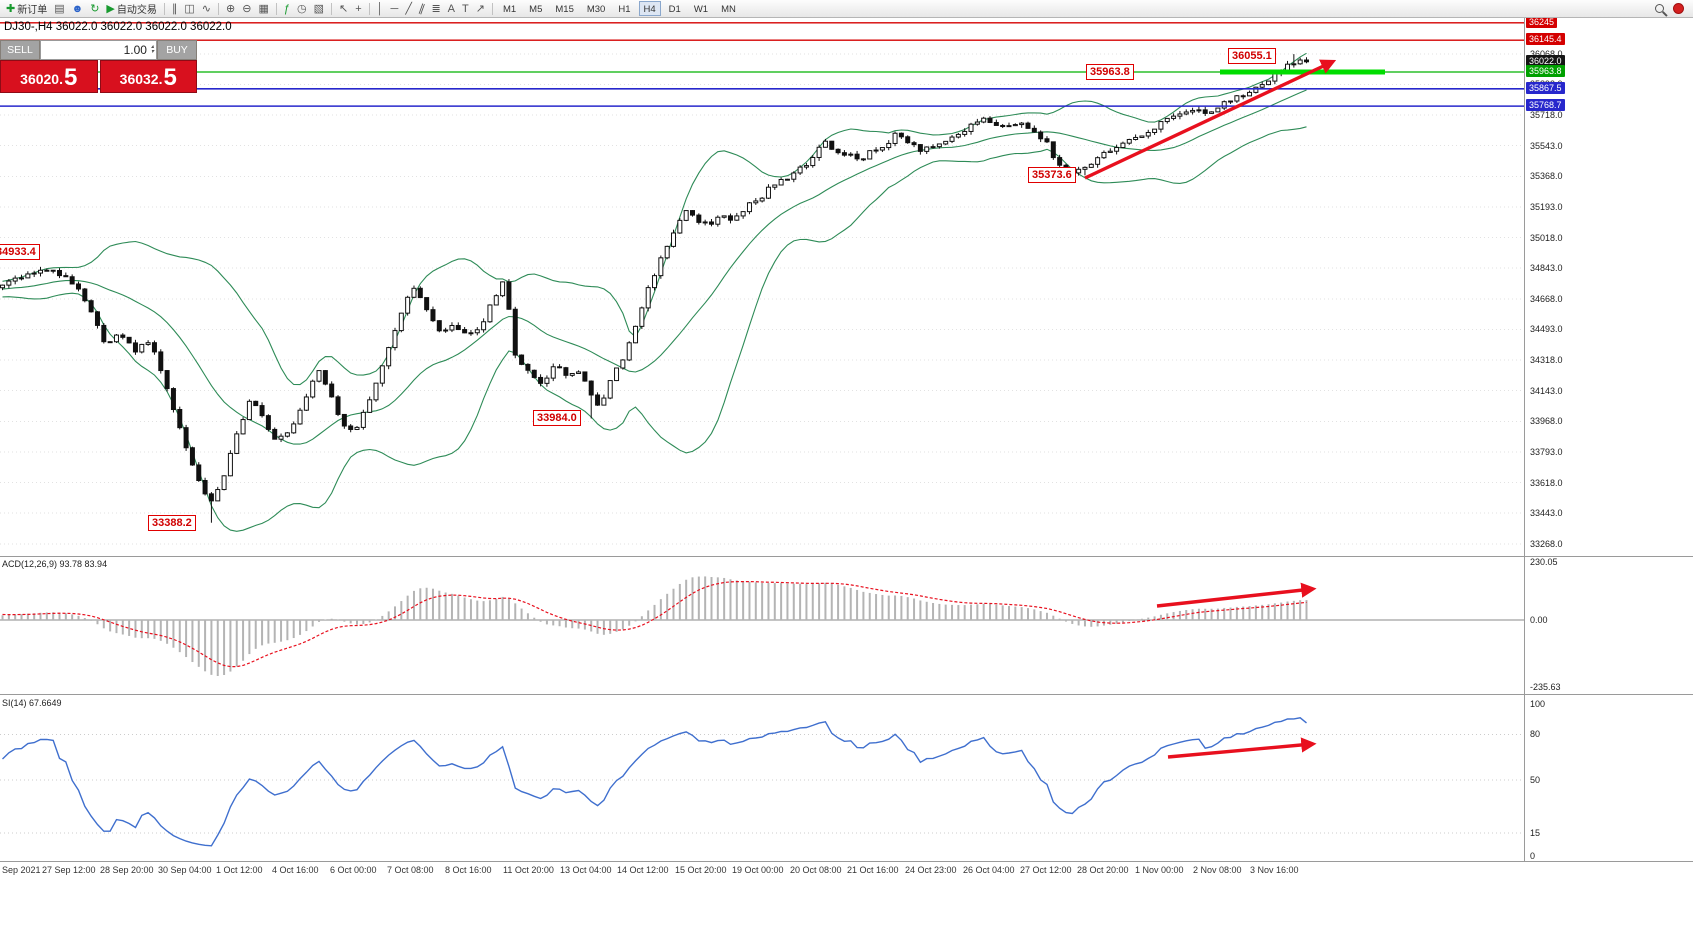 The width and height of the screenshot is (1693, 940). What do you see at coordinates (239, 870) in the screenshot?
I see `time-axis-label: 1 Oct 12:00` at bounding box center [239, 870].